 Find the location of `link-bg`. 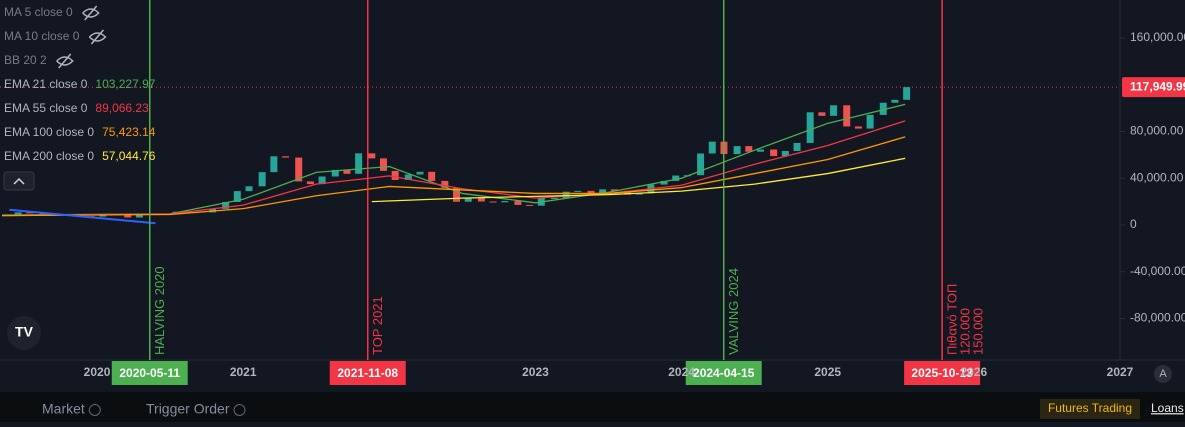

link-bg is located at coordinates (1090, 409).